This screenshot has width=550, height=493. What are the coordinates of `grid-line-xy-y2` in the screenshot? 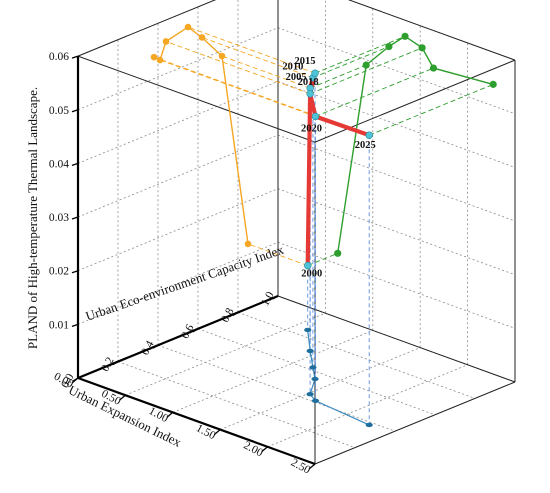 It's located at (276, 388).